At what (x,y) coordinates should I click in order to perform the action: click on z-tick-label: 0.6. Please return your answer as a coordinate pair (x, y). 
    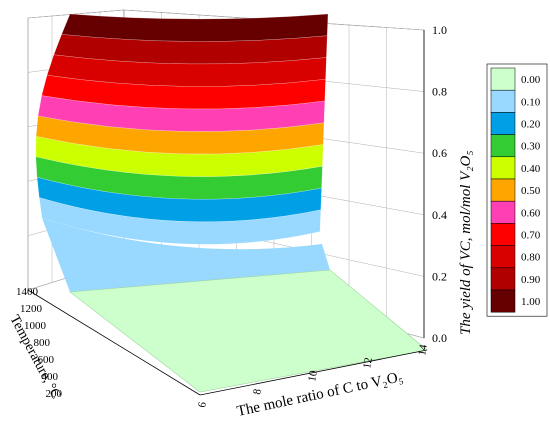
    Looking at the image, I should click on (439, 153).